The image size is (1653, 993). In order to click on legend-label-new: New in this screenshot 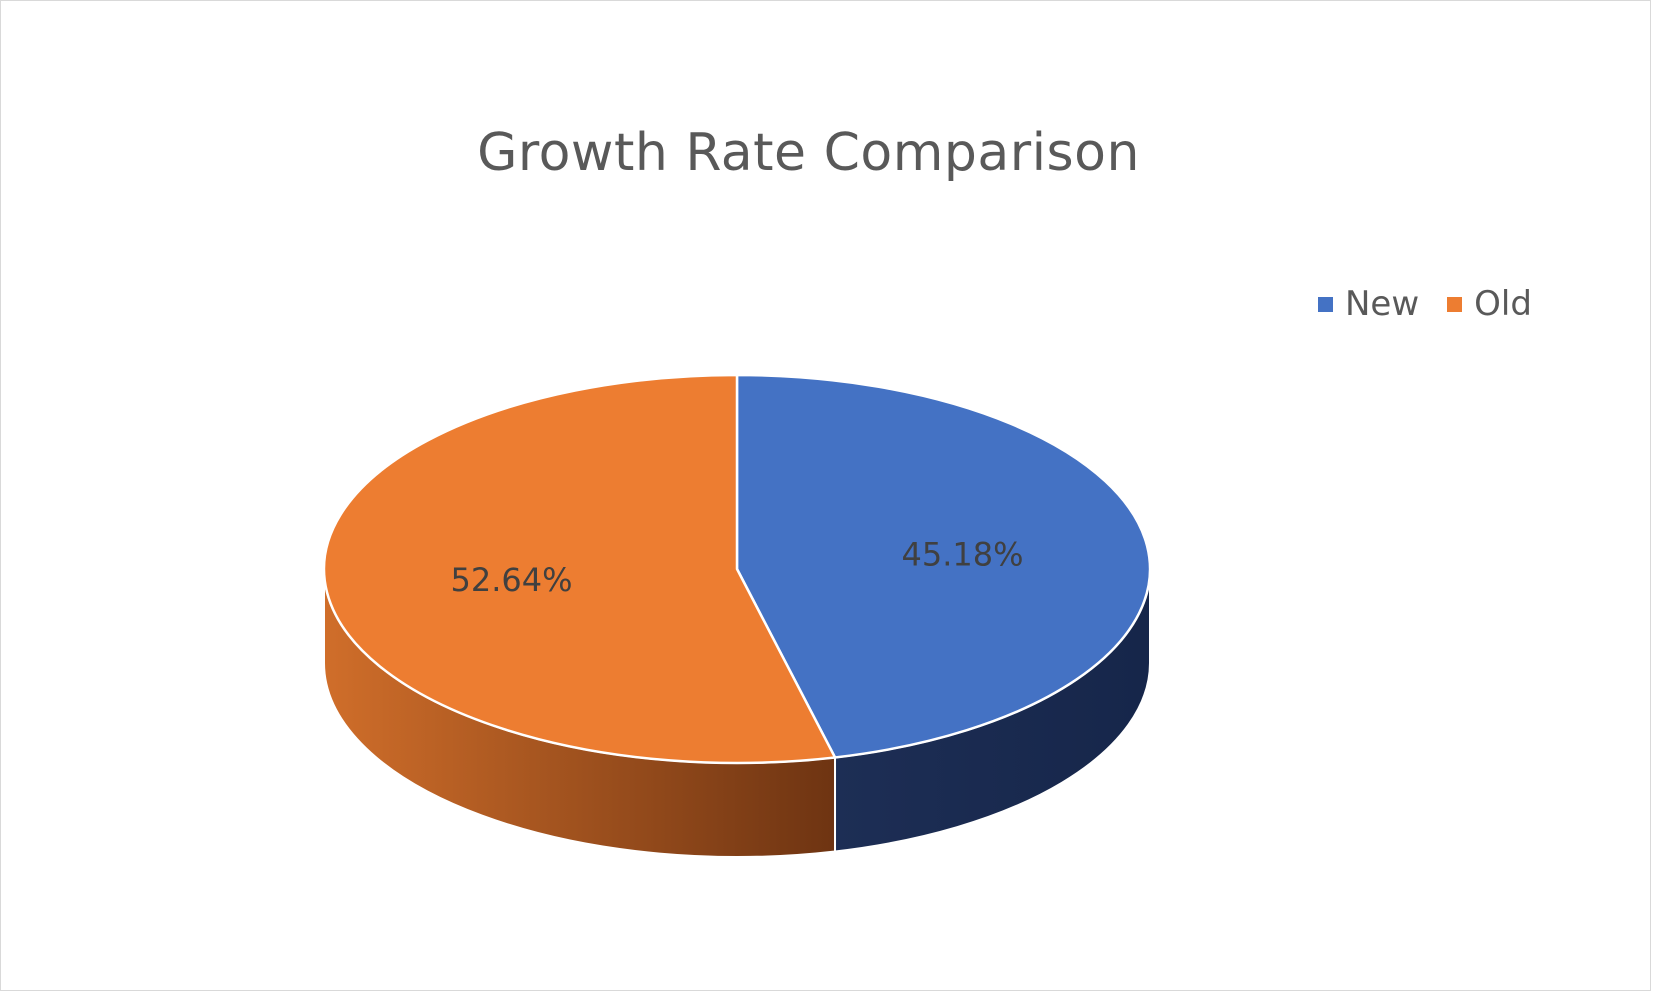, I will do `click(1382, 304)`.